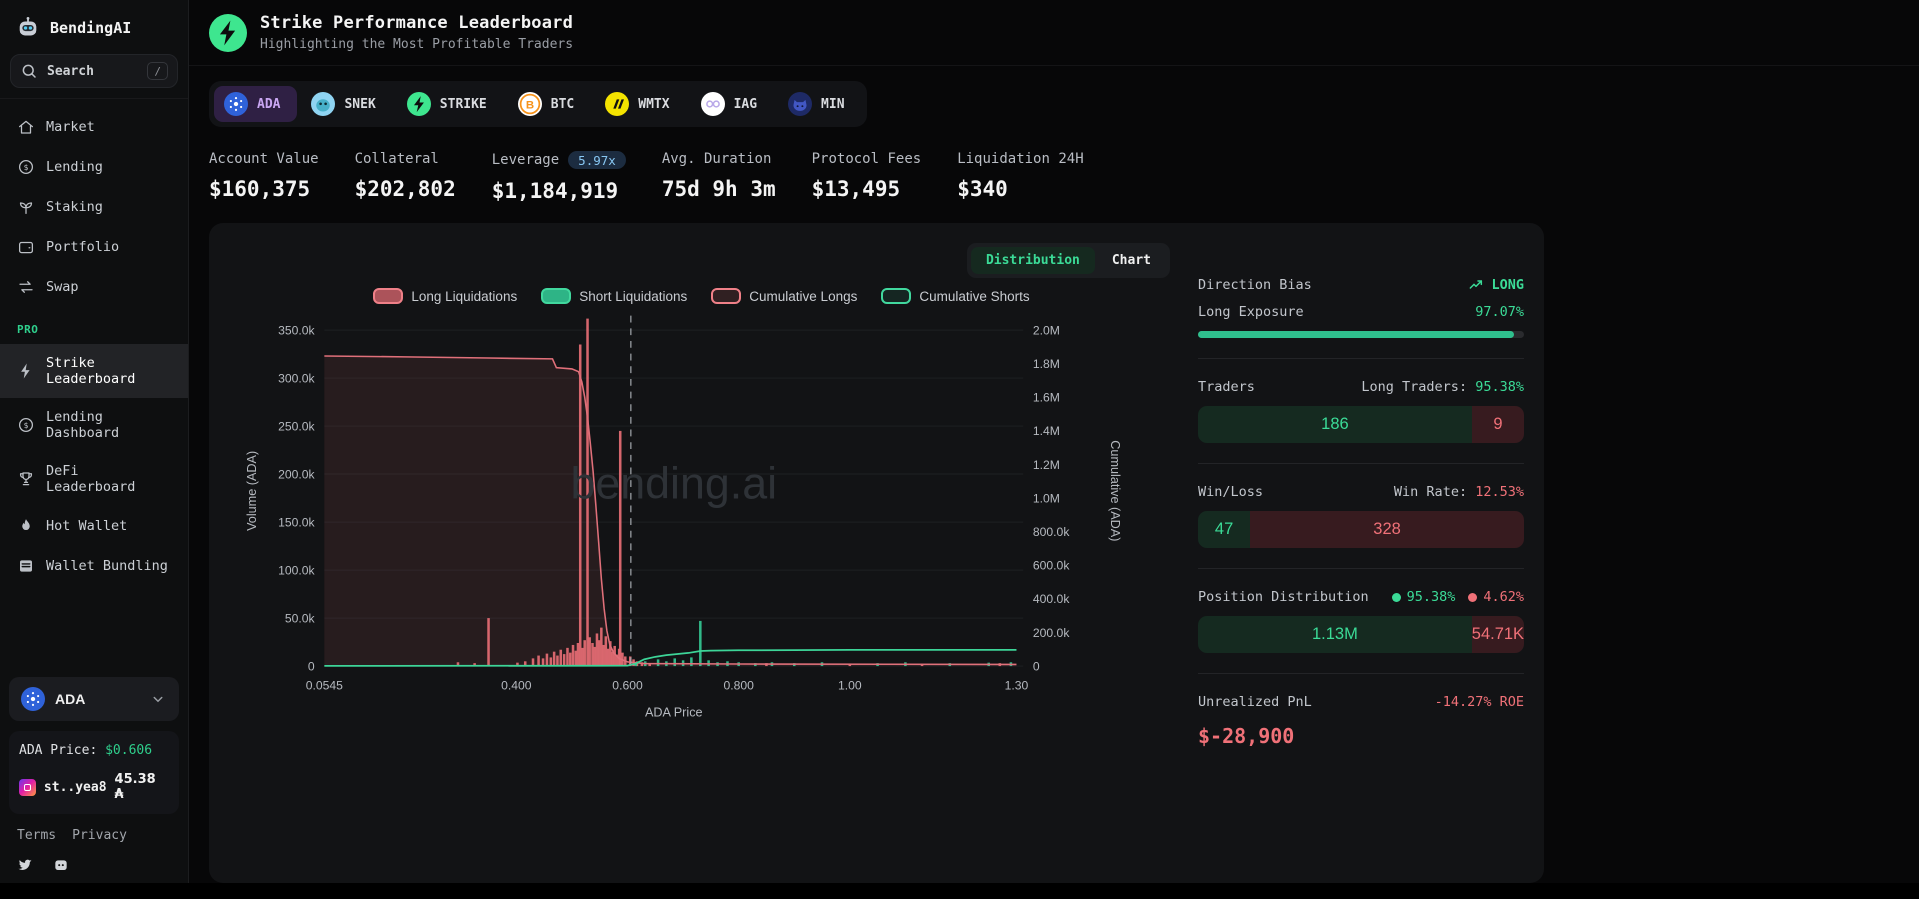 The image size is (1919, 899). Describe the element at coordinates (62, 287) in the screenshot. I see `sidebar-item-label: Swap` at that location.